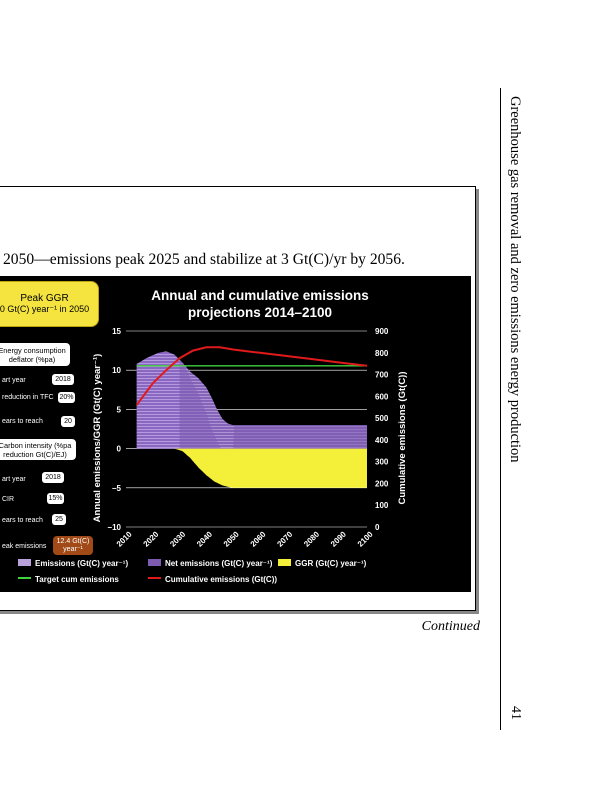 Image resolution: width=599 pixels, height=800 pixels. Describe the element at coordinates (68, 421) in the screenshot. I see `energy-years-input: 20` at that location.